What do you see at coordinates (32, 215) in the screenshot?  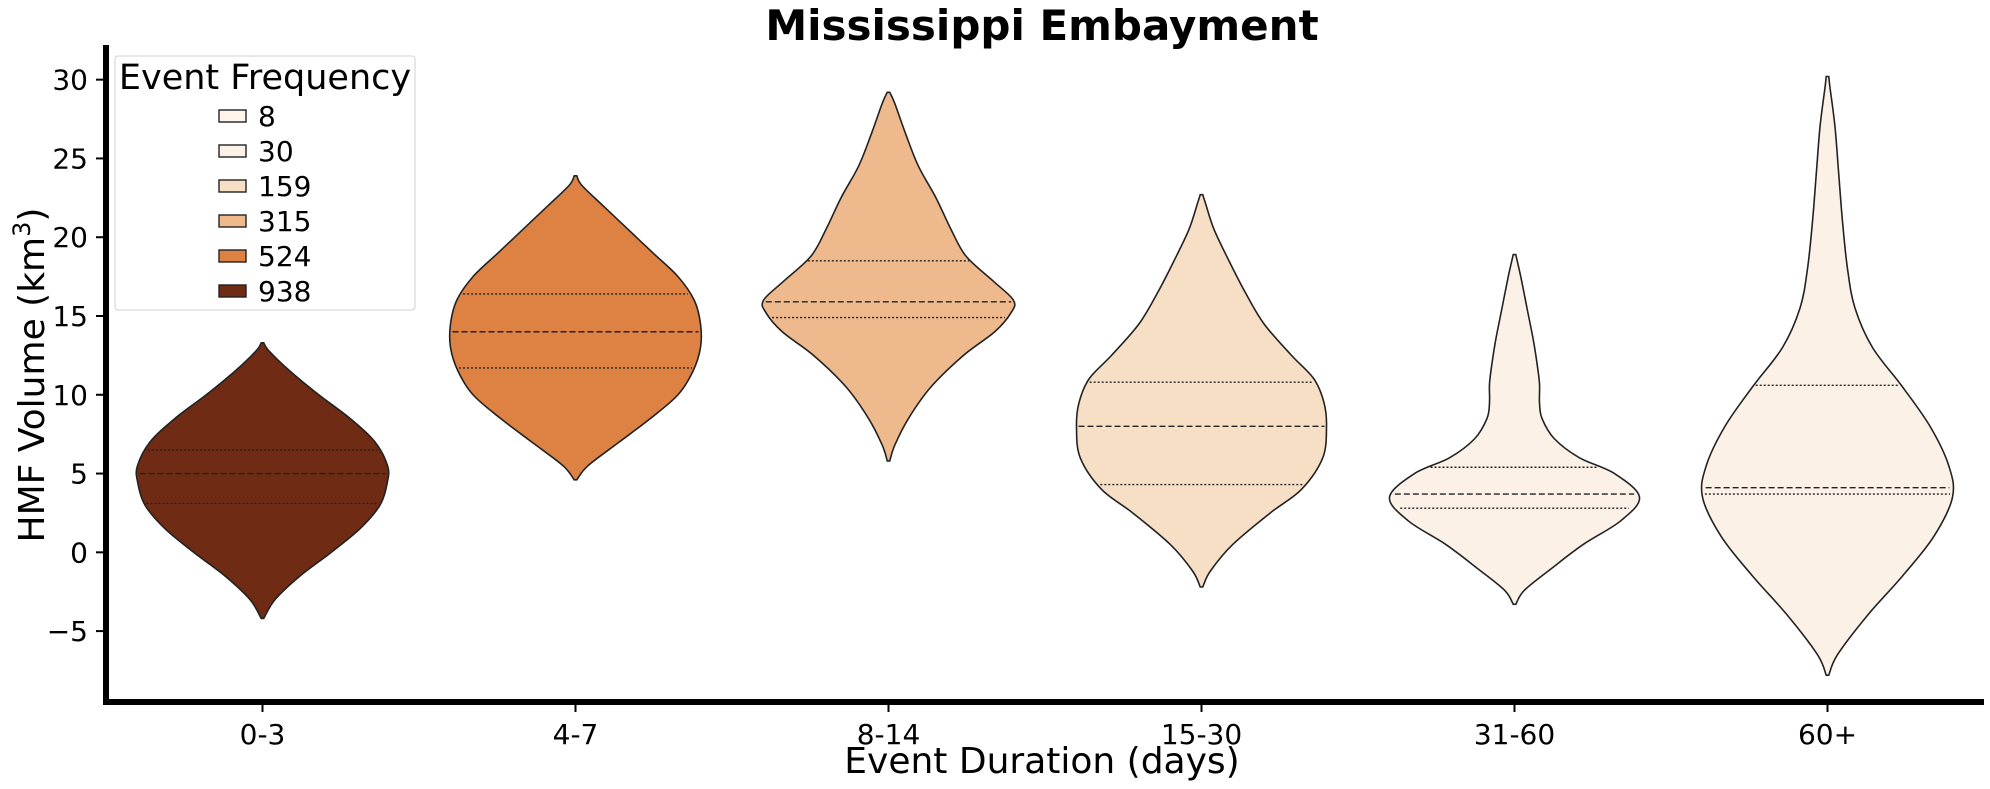 I see `y-axis-title-close: )` at bounding box center [32, 215].